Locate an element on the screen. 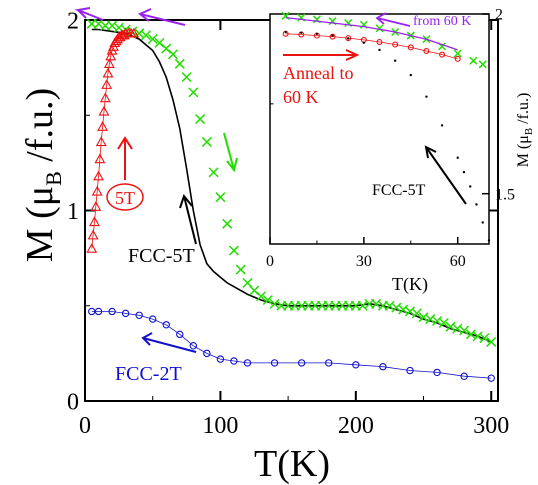  main-series3-connector is located at coordinates (291, 345).